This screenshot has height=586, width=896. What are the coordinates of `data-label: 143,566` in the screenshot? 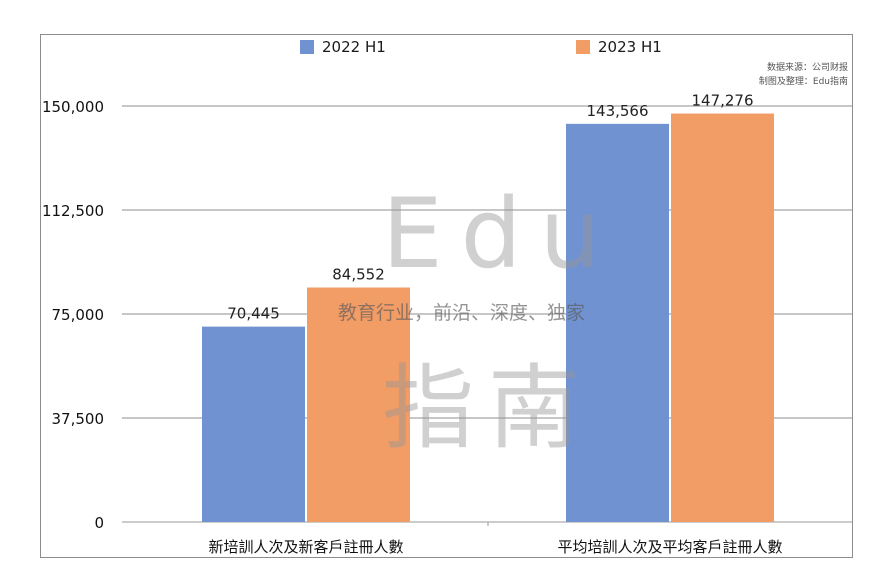 It's located at (617, 111).